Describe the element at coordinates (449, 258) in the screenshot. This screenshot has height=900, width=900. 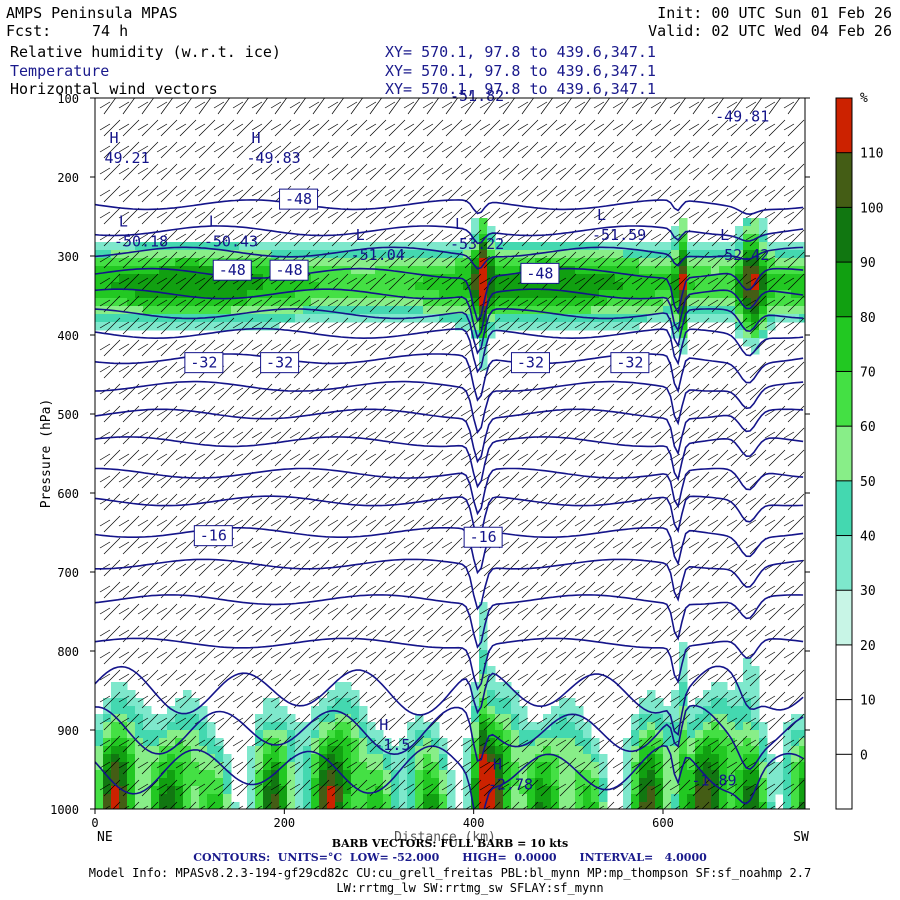
I see `temperature-contour` at that location.